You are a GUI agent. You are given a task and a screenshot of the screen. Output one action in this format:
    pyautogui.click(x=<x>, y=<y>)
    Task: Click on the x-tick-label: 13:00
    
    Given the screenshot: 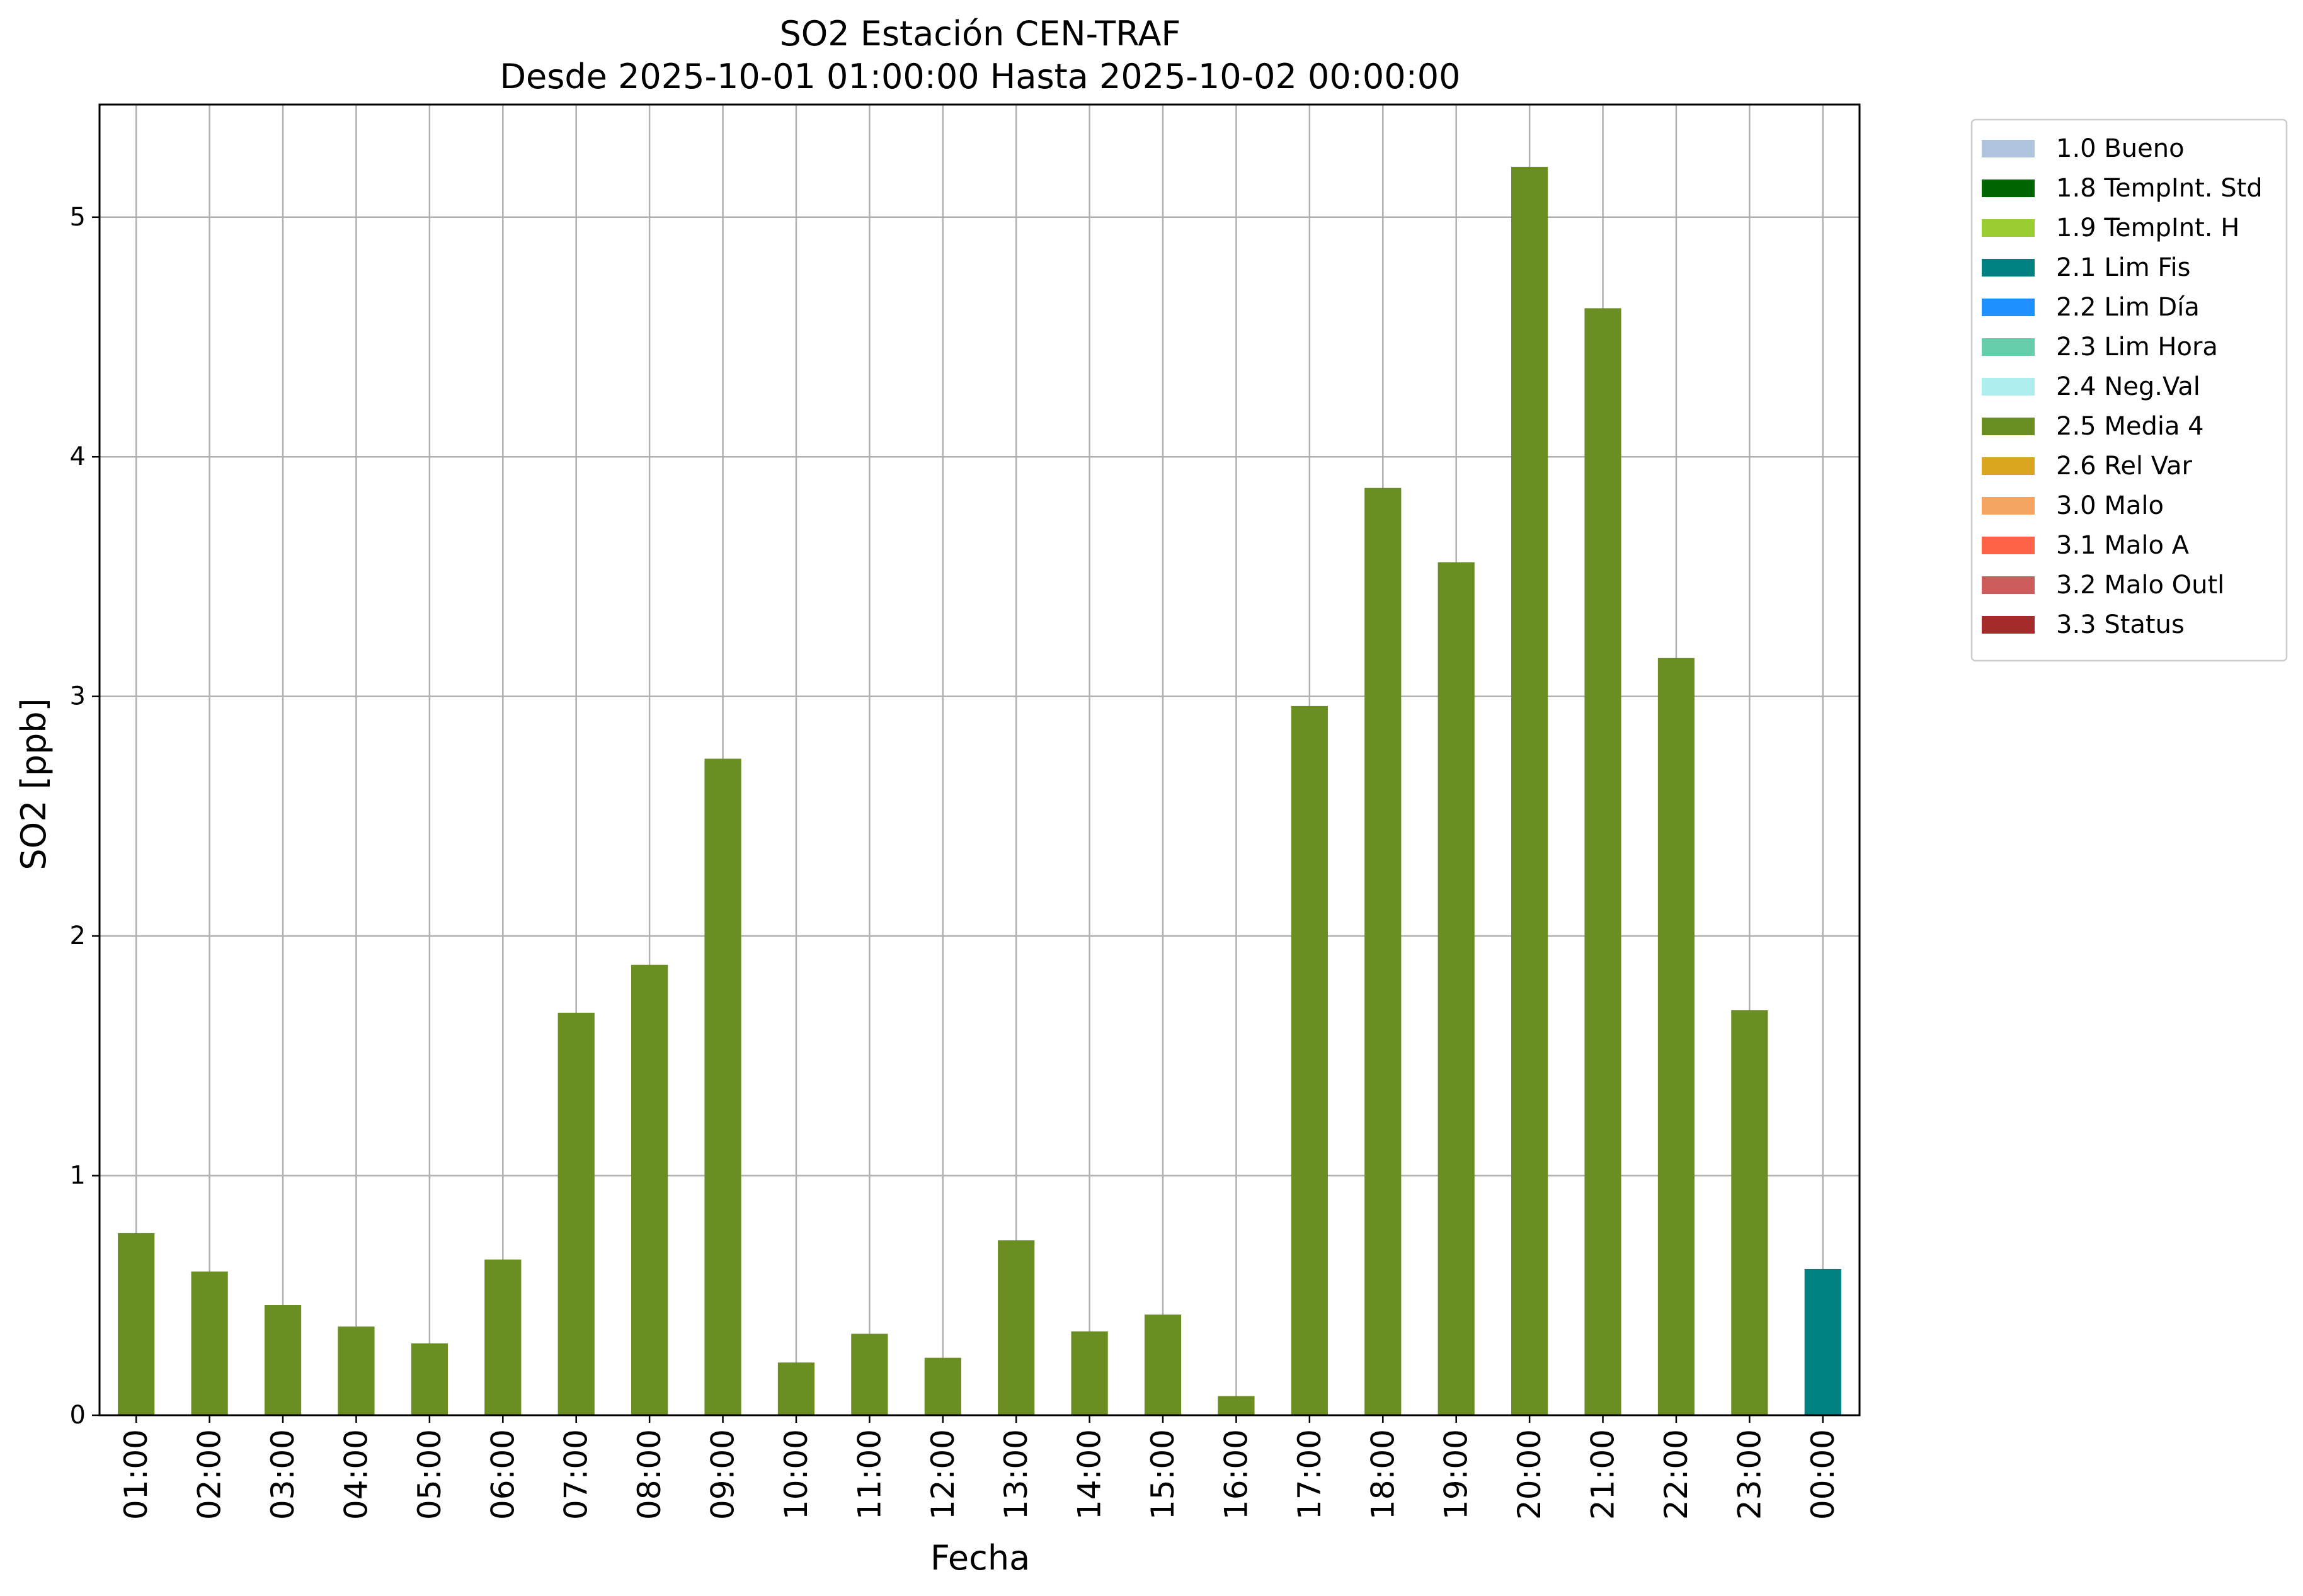 What is the action you would take?
    pyautogui.click(x=1016, y=1474)
    